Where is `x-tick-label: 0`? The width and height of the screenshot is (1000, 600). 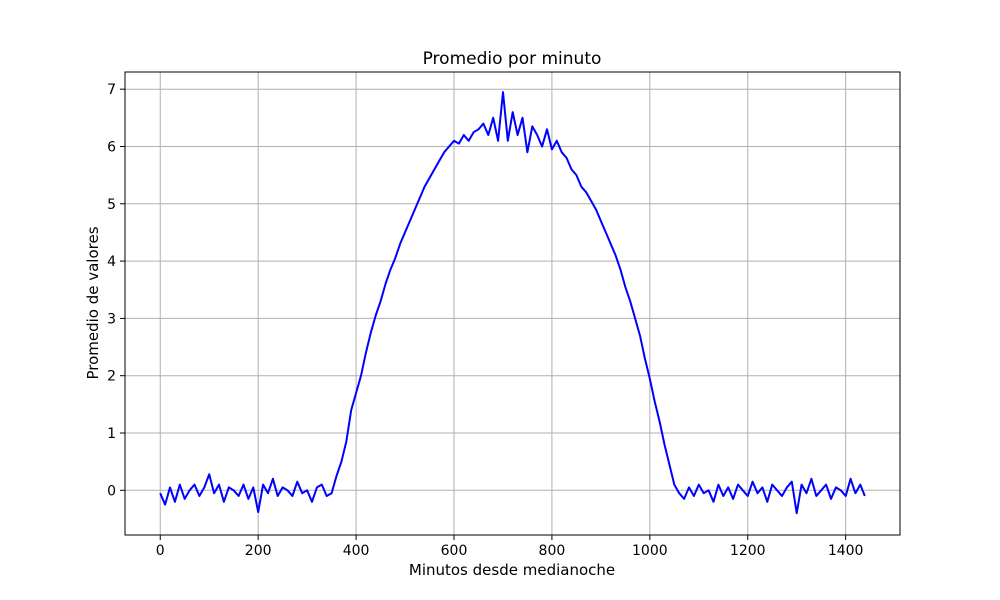 x-tick-label: 0 is located at coordinates (160, 551).